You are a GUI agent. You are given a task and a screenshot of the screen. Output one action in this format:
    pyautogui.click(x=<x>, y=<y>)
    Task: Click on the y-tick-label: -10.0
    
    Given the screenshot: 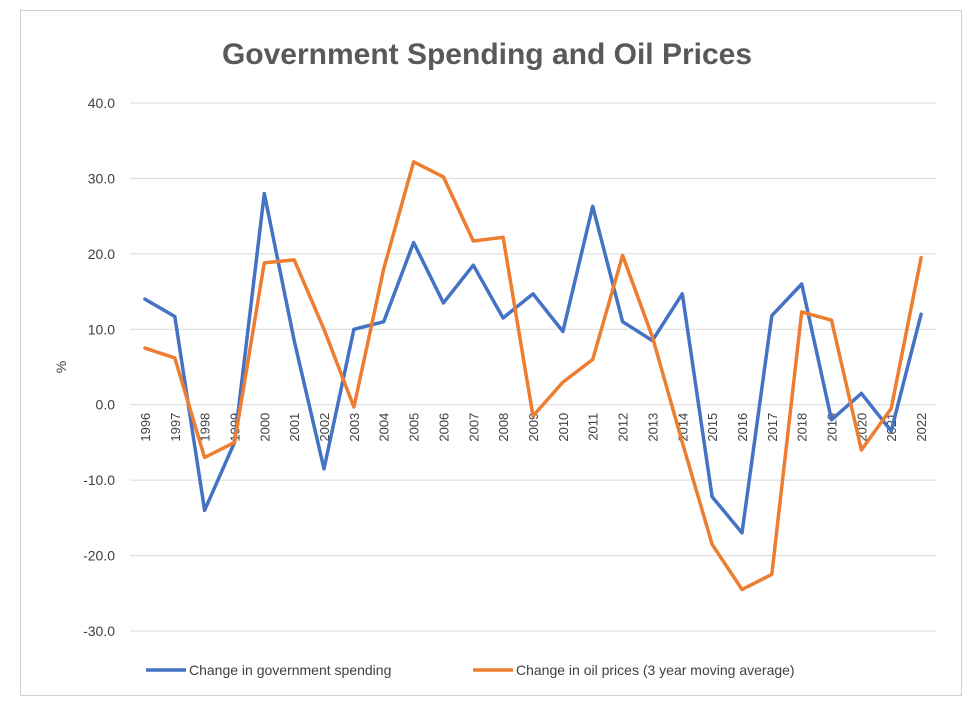 What is the action you would take?
    pyautogui.click(x=99, y=480)
    